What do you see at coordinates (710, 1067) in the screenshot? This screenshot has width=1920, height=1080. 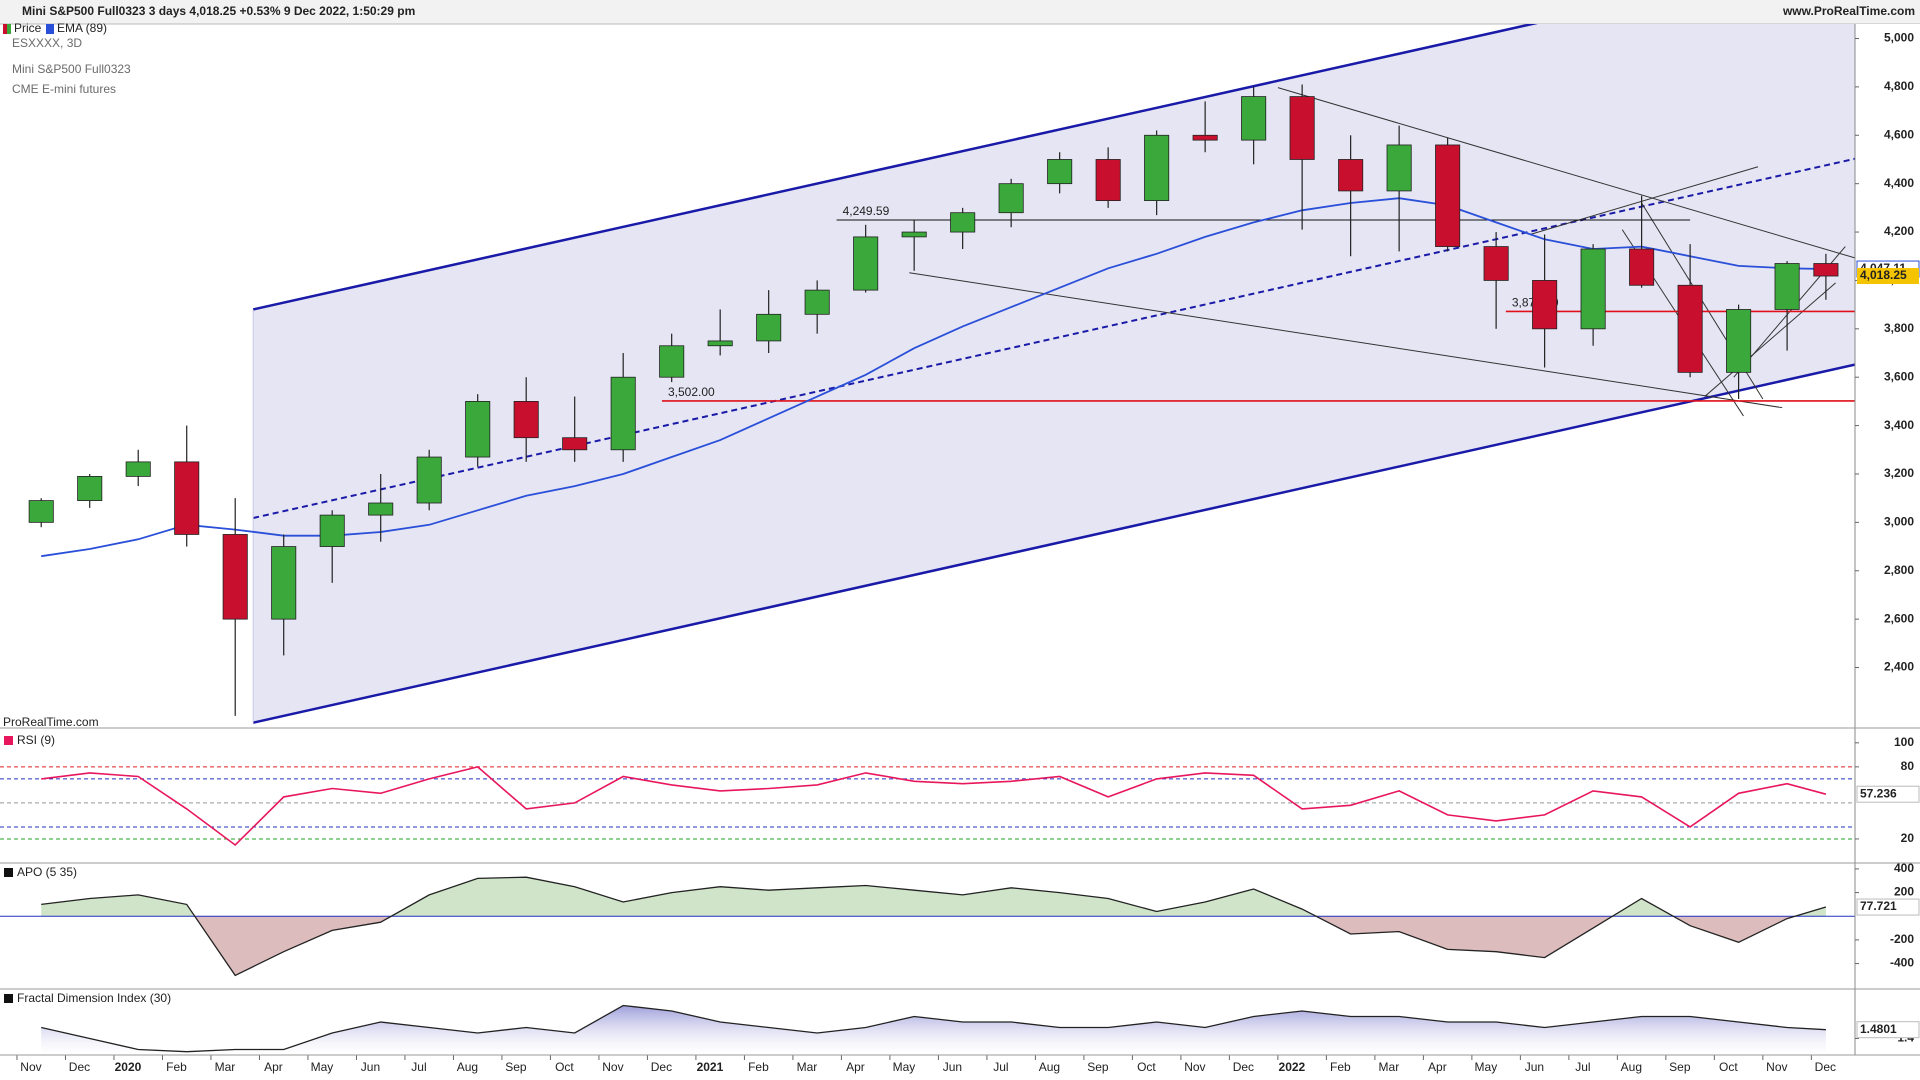 I see `x-tick-label: 2021` at bounding box center [710, 1067].